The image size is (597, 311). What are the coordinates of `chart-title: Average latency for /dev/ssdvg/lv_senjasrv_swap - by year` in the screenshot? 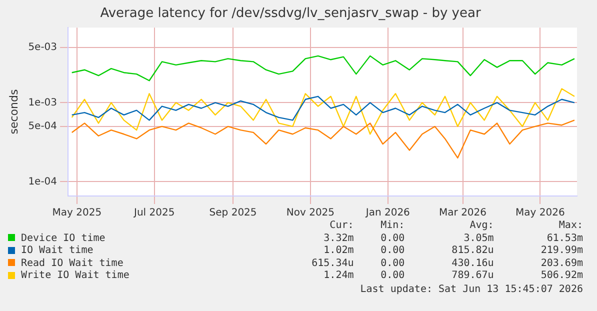 It's located at (291, 14).